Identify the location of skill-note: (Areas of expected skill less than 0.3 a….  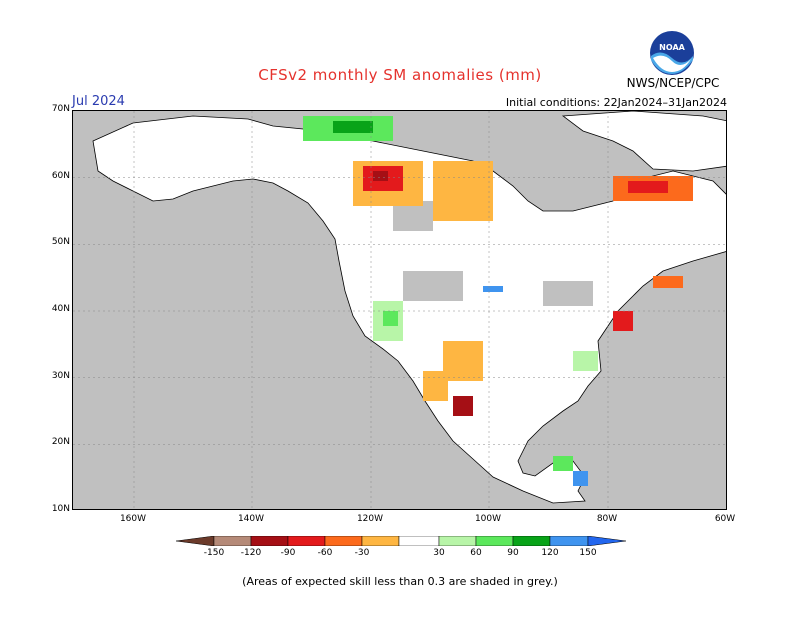
(400, 581).